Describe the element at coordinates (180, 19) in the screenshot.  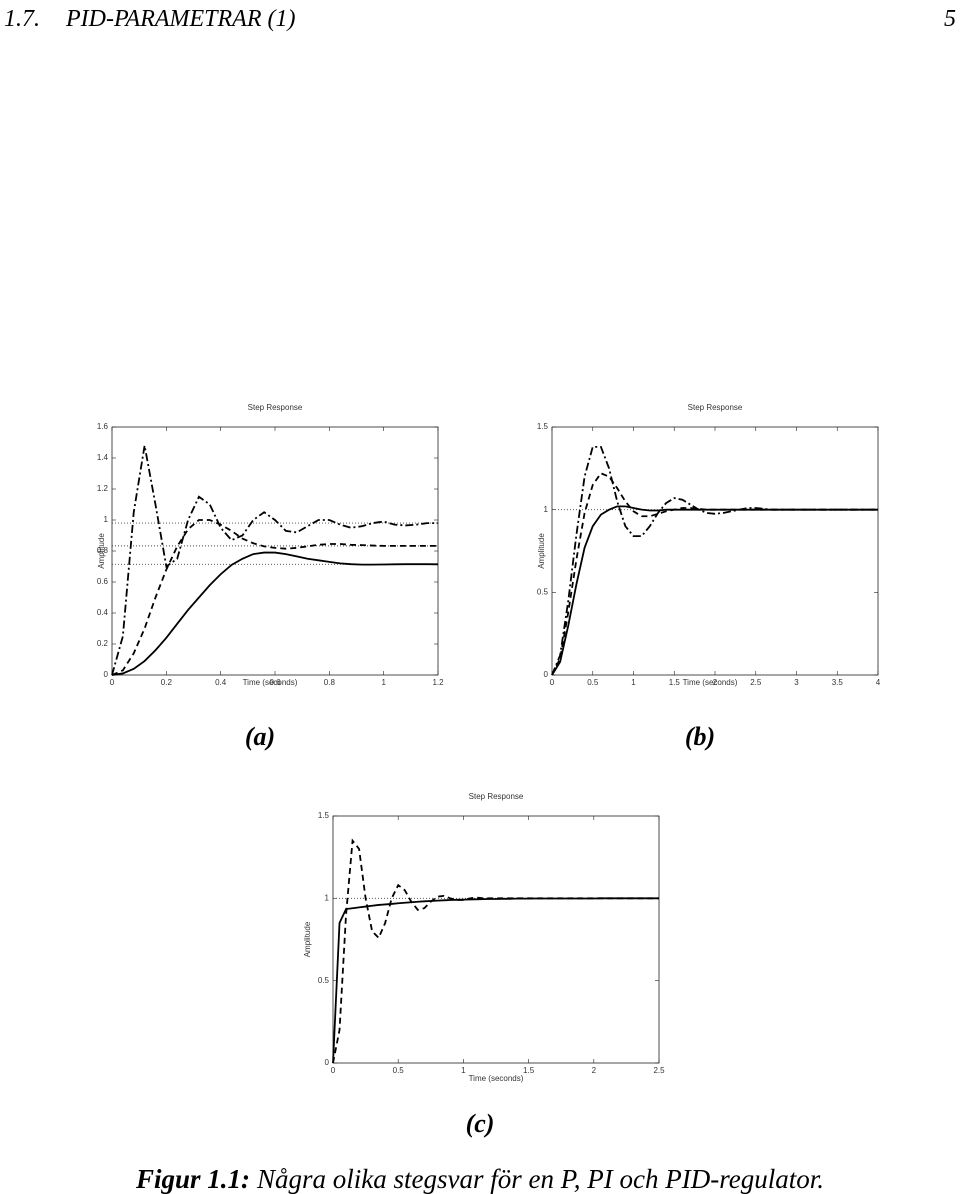
I see `section-title: PID-PARAMETRAR (1)` at that location.